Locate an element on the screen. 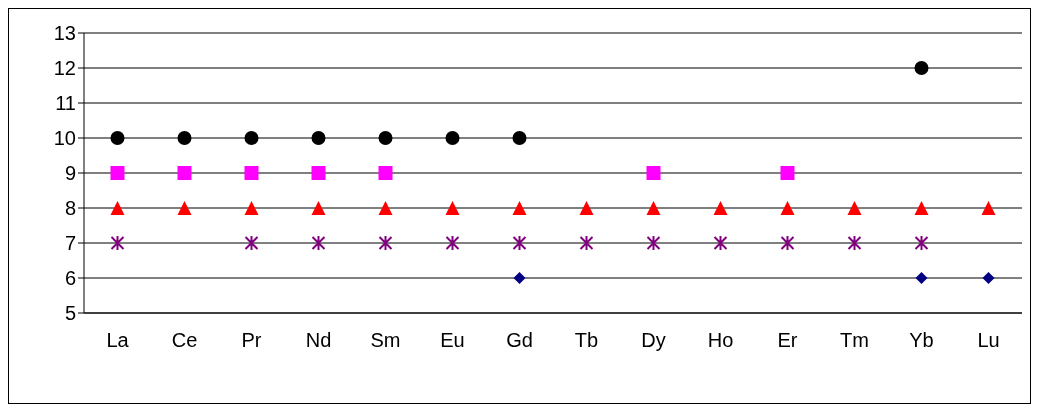 The image size is (1039, 412). x-tick-label: Dy is located at coordinates (653, 340).